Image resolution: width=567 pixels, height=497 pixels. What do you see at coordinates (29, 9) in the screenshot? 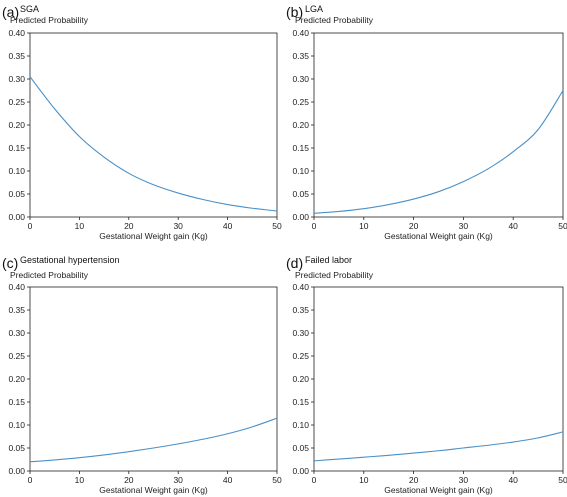
I see `chart-title: SGA` at bounding box center [29, 9].